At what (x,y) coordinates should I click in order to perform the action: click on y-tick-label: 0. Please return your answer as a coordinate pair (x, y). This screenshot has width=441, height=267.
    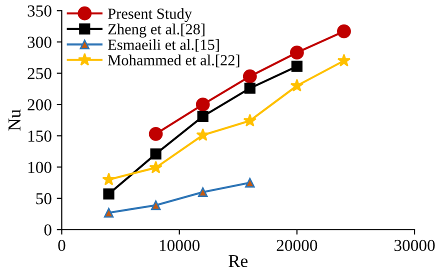
    Looking at the image, I should click on (48, 230).